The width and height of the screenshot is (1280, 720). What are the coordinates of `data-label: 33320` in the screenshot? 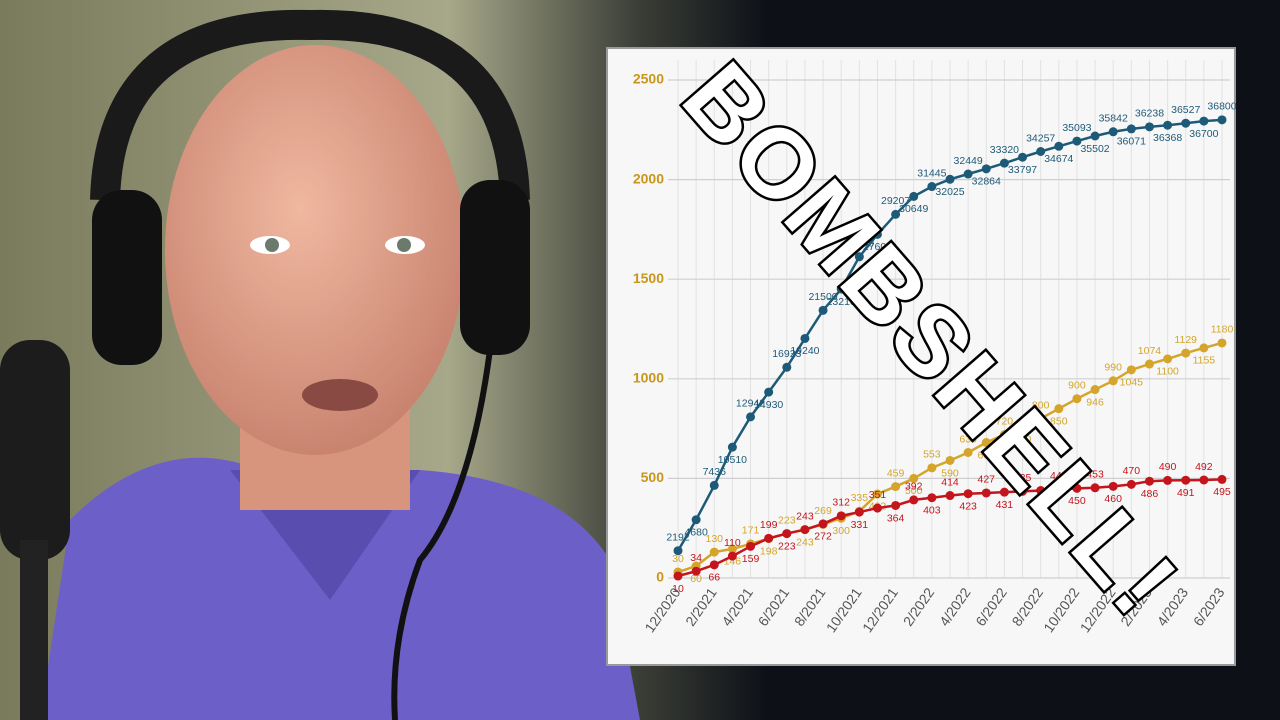 It's located at (1004, 150).